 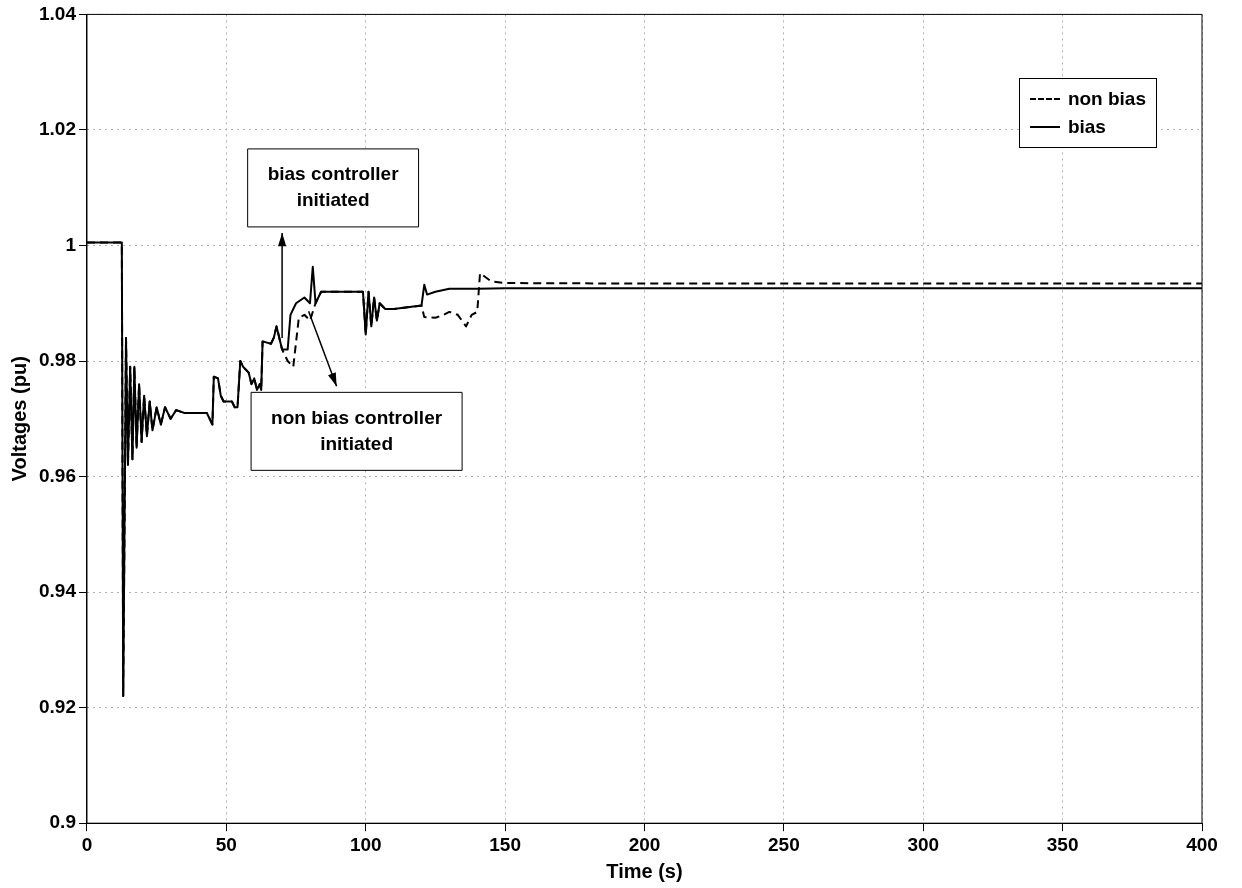 What do you see at coordinates (57, 129) in the screenshot?
I see `y-tick-label: 1.02` at bounding box center [57, 129].